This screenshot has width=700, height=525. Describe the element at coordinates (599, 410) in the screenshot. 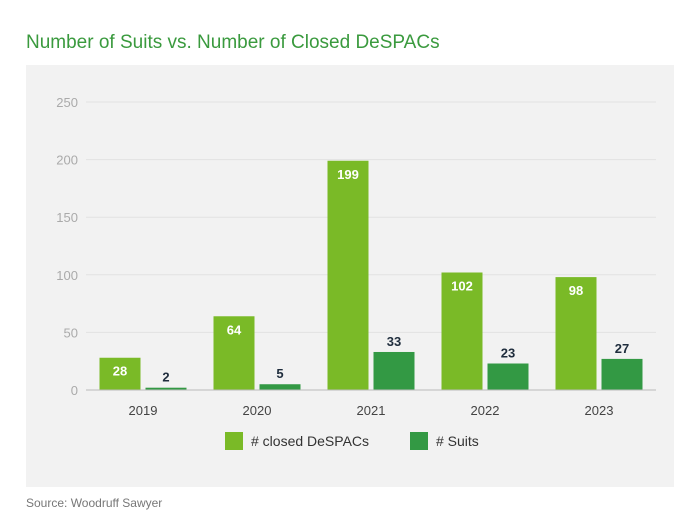

I see `x-tick-label: 2023` at that location.